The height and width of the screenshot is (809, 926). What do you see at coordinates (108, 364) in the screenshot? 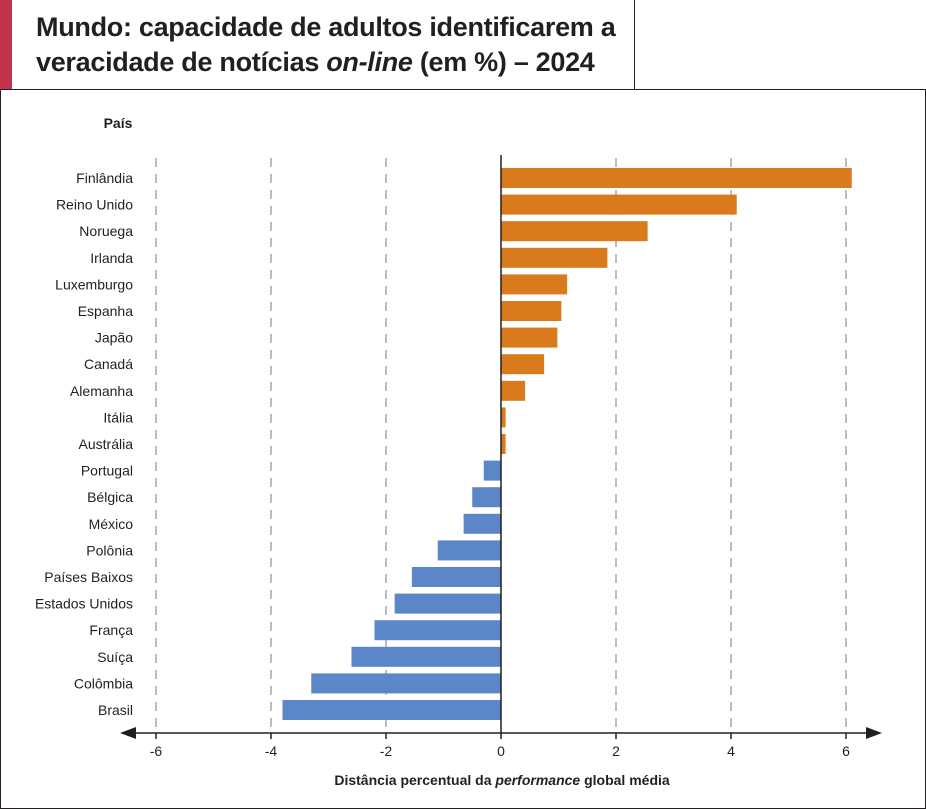
I see `category-label: Canadá` at bounding box center [108, 364].